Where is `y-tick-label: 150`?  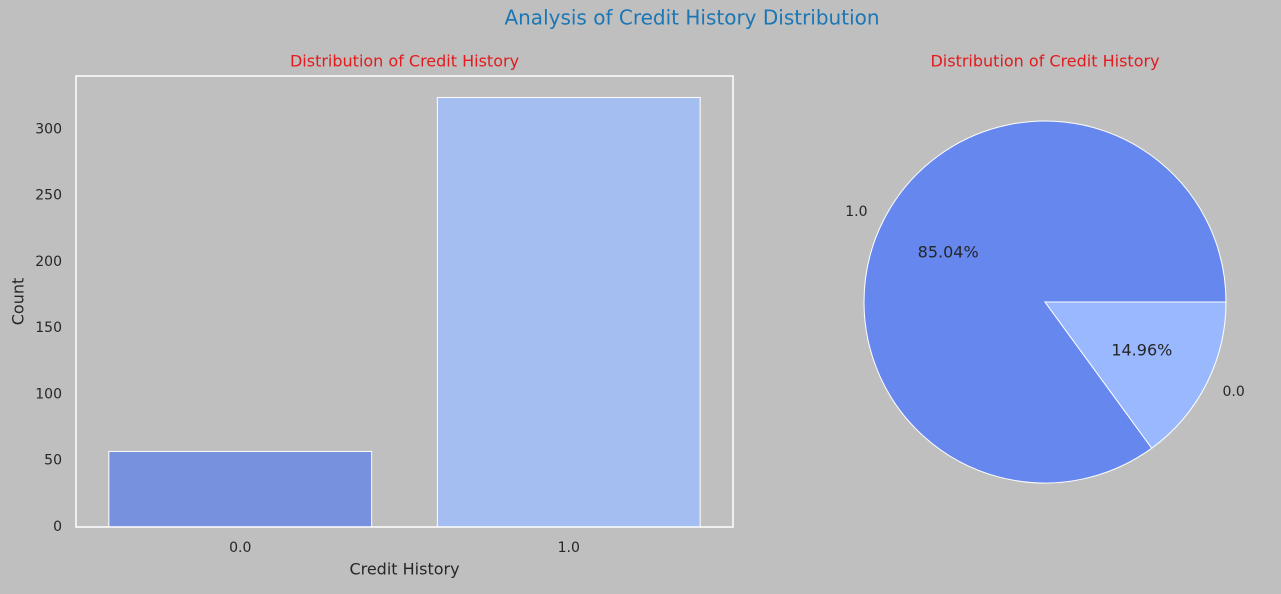
y-tick-label: 150 is located at coordinates (48, 328).